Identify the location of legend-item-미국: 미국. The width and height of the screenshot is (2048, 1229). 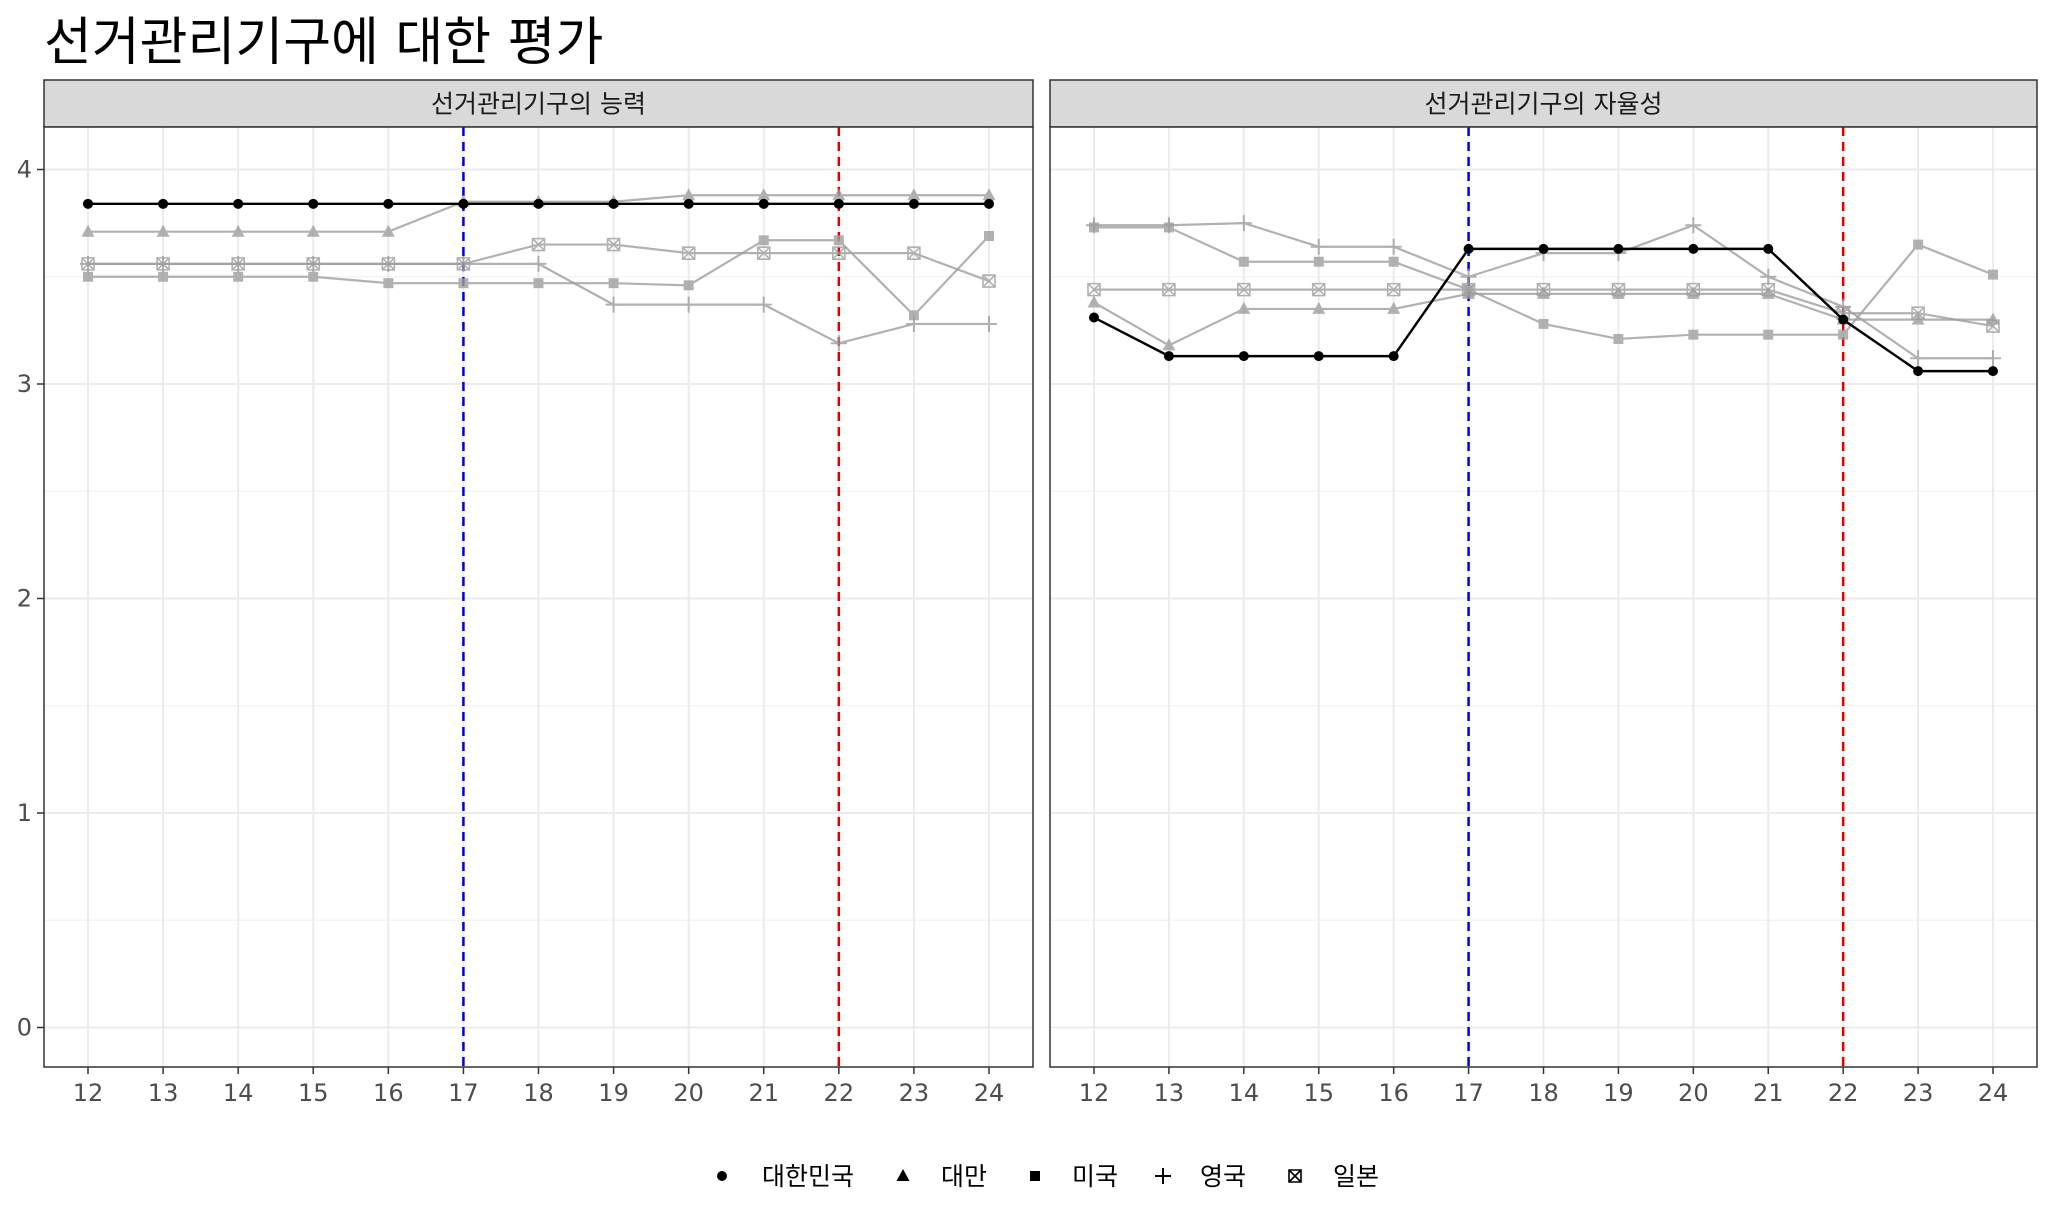
(1074, 1176).